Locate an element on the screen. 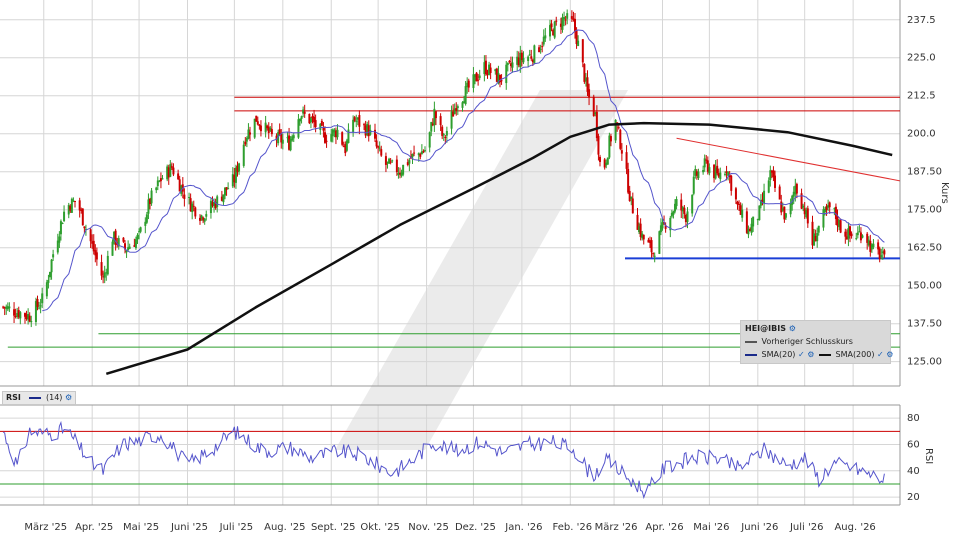 The image size is (960, 540). x-tick-label: Aug. '25 is located at coordinates (284, 527).